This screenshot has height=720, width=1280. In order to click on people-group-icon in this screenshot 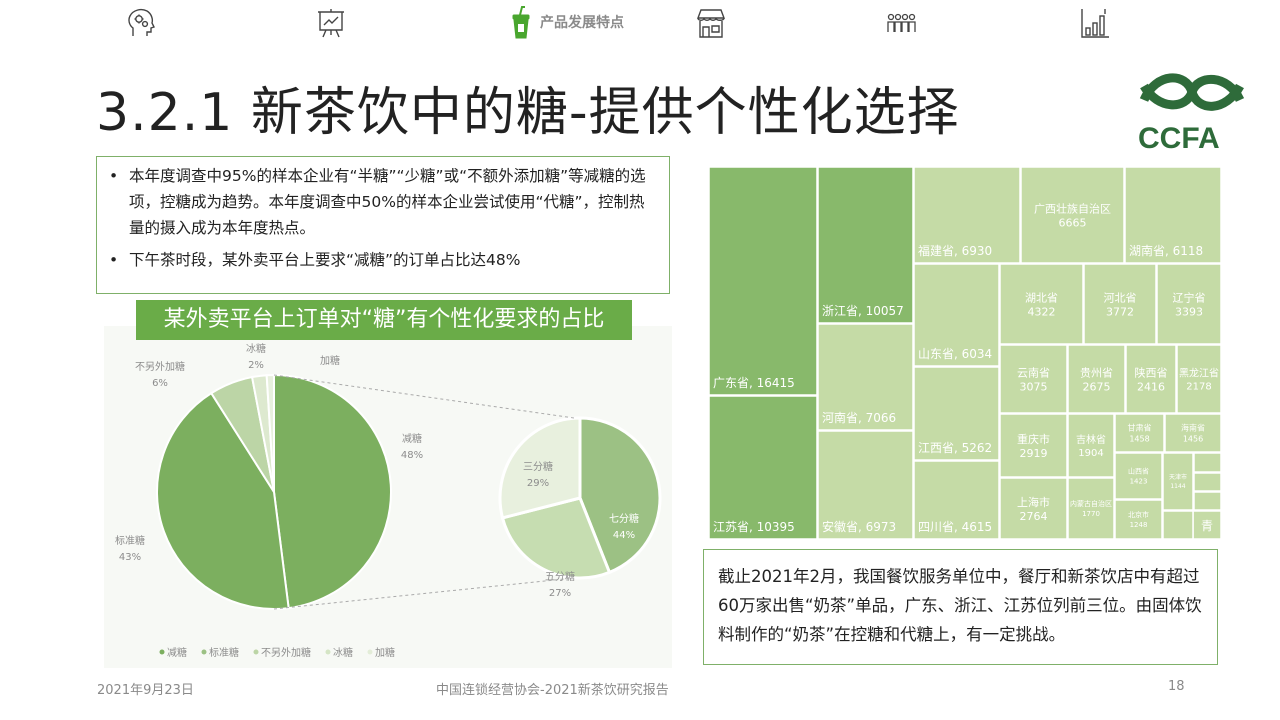, I will do `click(901, 23)`.